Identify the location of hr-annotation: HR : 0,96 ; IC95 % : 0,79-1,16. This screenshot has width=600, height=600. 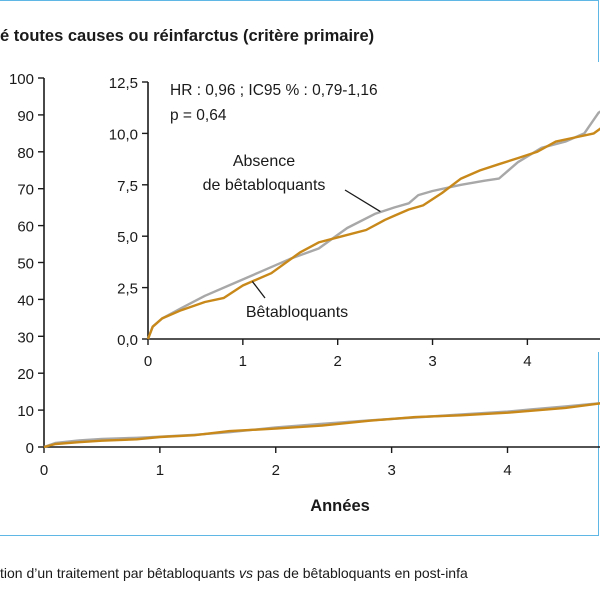
(274, 90).